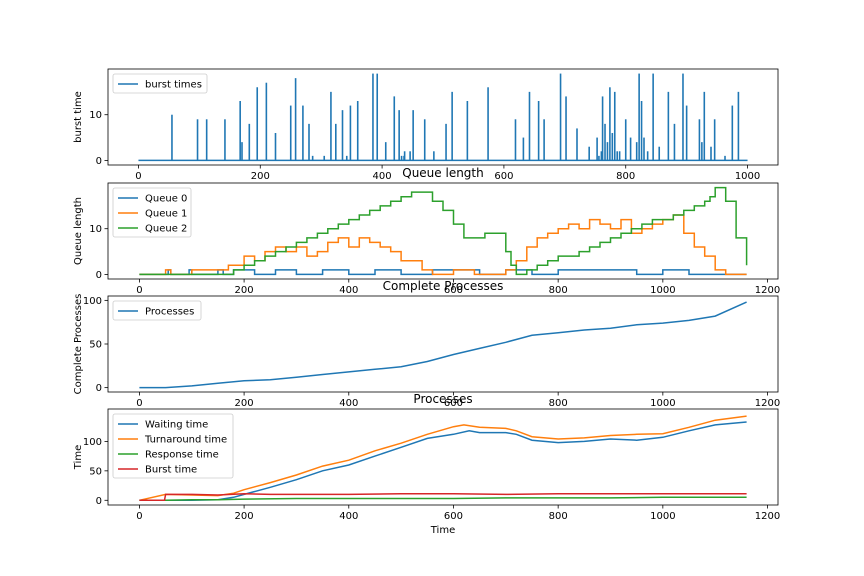  Describe the element at coordinates (166, 214) in the screenshot. I see `legend-label-queue-1: Queue 1` at that location.